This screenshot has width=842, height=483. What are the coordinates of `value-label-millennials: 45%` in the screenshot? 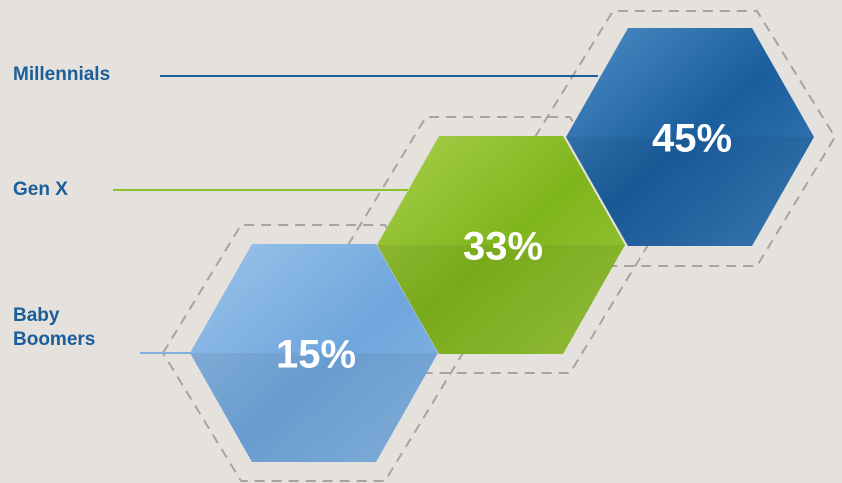 It's located at (692, 138).